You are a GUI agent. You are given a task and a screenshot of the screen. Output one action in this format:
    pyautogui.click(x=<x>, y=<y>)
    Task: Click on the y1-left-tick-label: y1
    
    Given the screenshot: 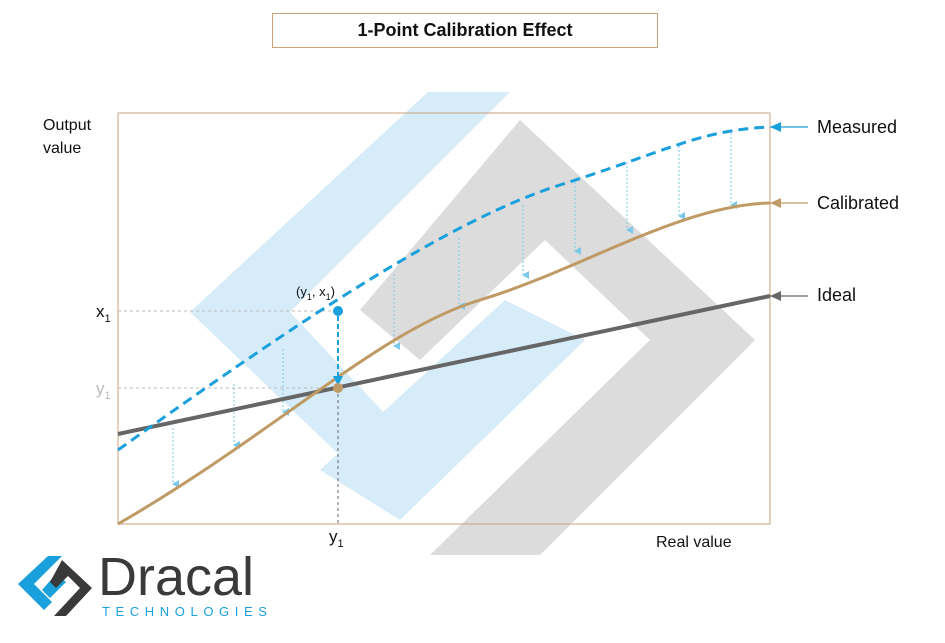 What is the action you would take?
    pyautogui.click(x=103, y=390)
    